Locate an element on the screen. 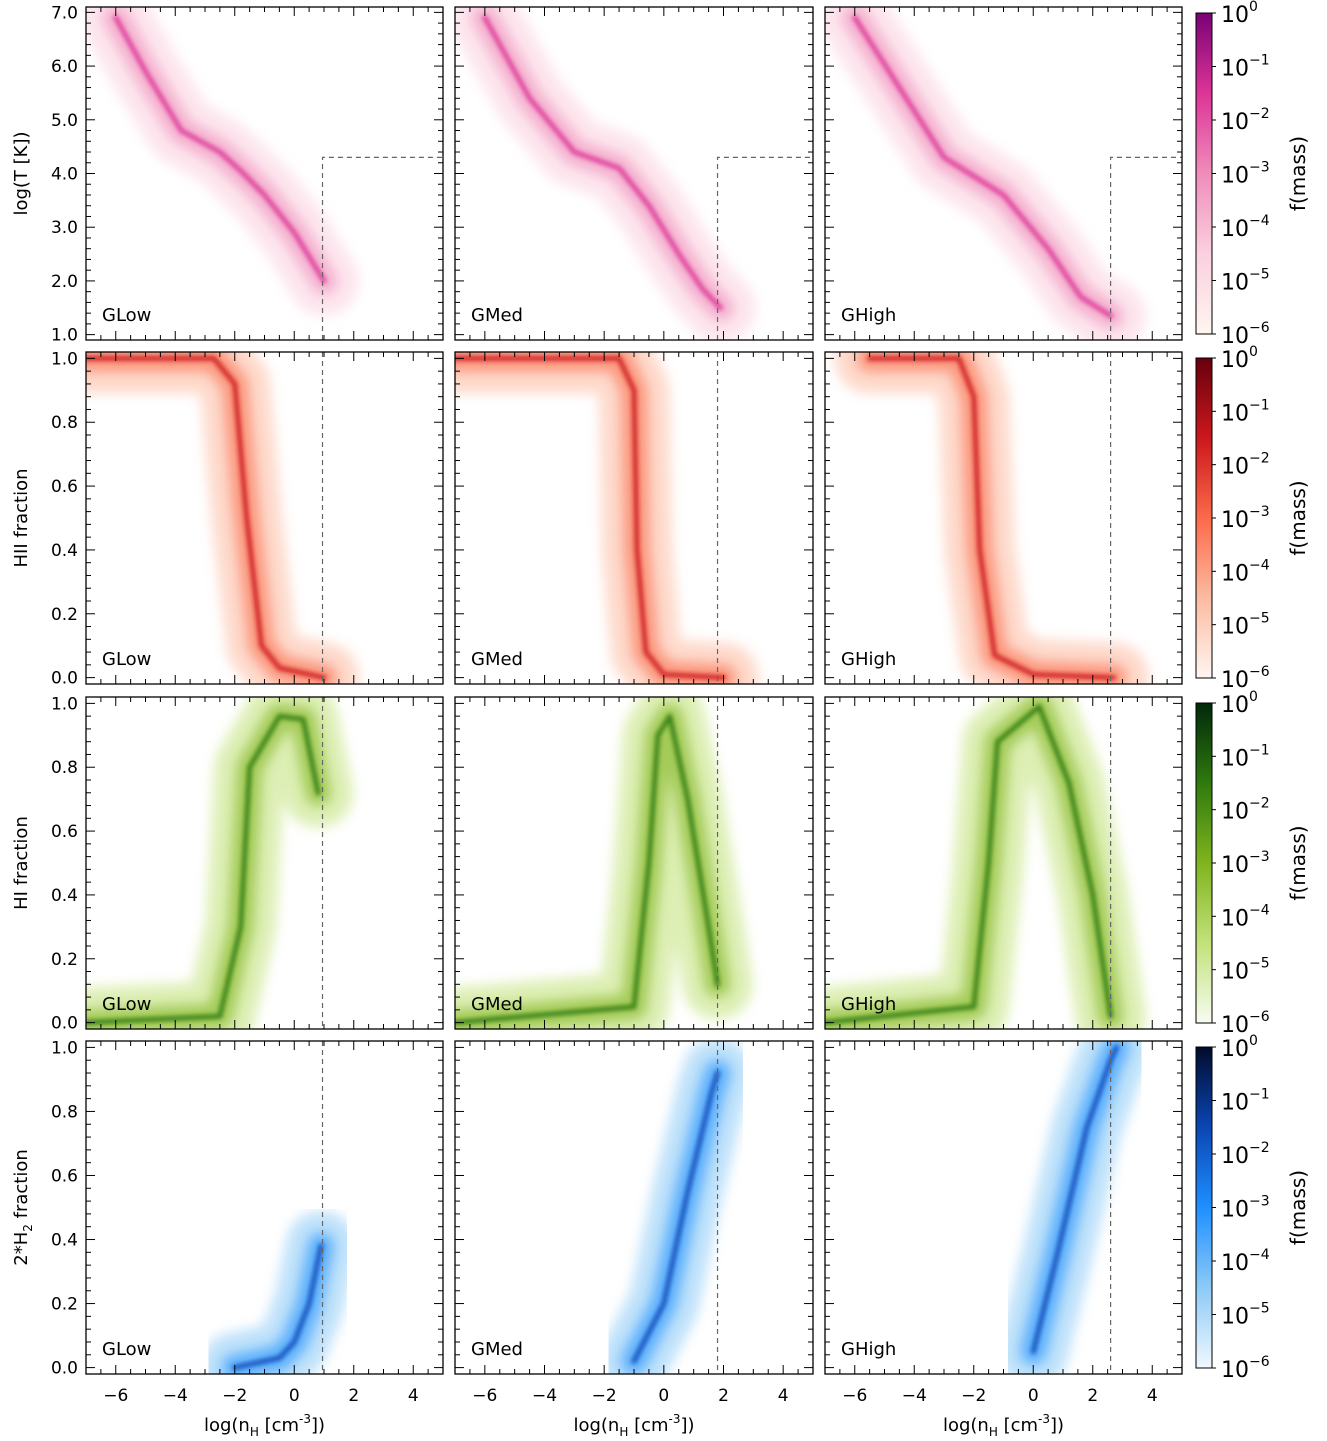 This screenshot has height=1441, width=1327. panel-hi-gmed is located at coordinates (634, 863).